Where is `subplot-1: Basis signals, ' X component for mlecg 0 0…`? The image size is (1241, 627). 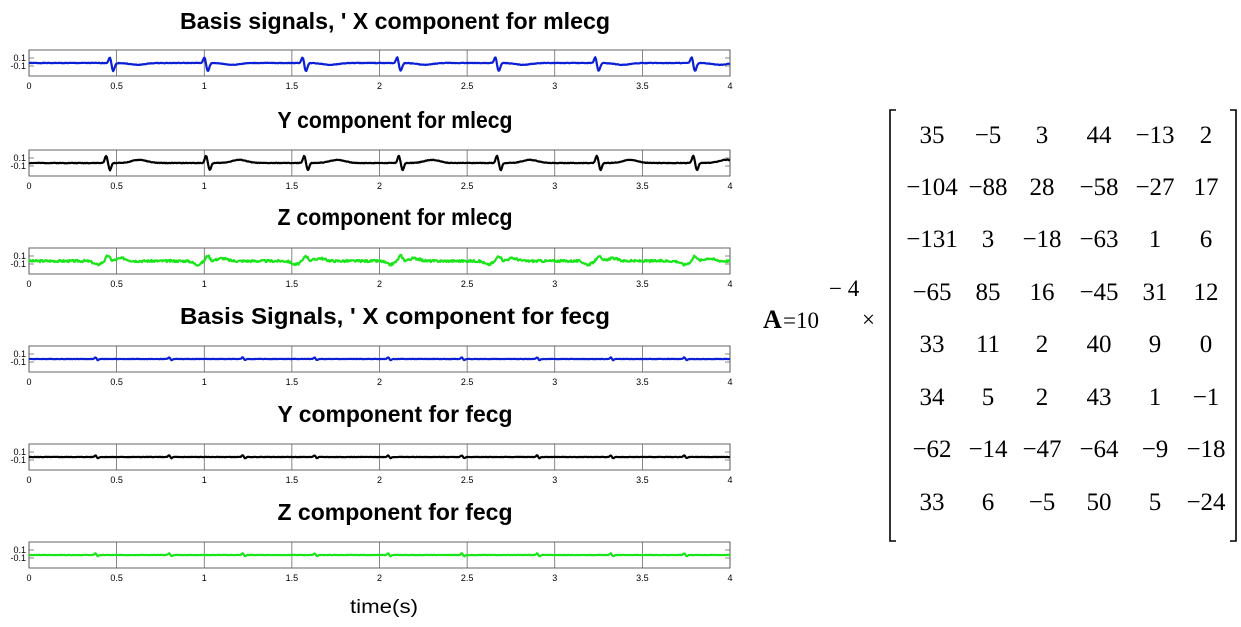
subplot-1: Basis signals, ' X component for mlecg 0 0… is located at coordinates (371, 49).